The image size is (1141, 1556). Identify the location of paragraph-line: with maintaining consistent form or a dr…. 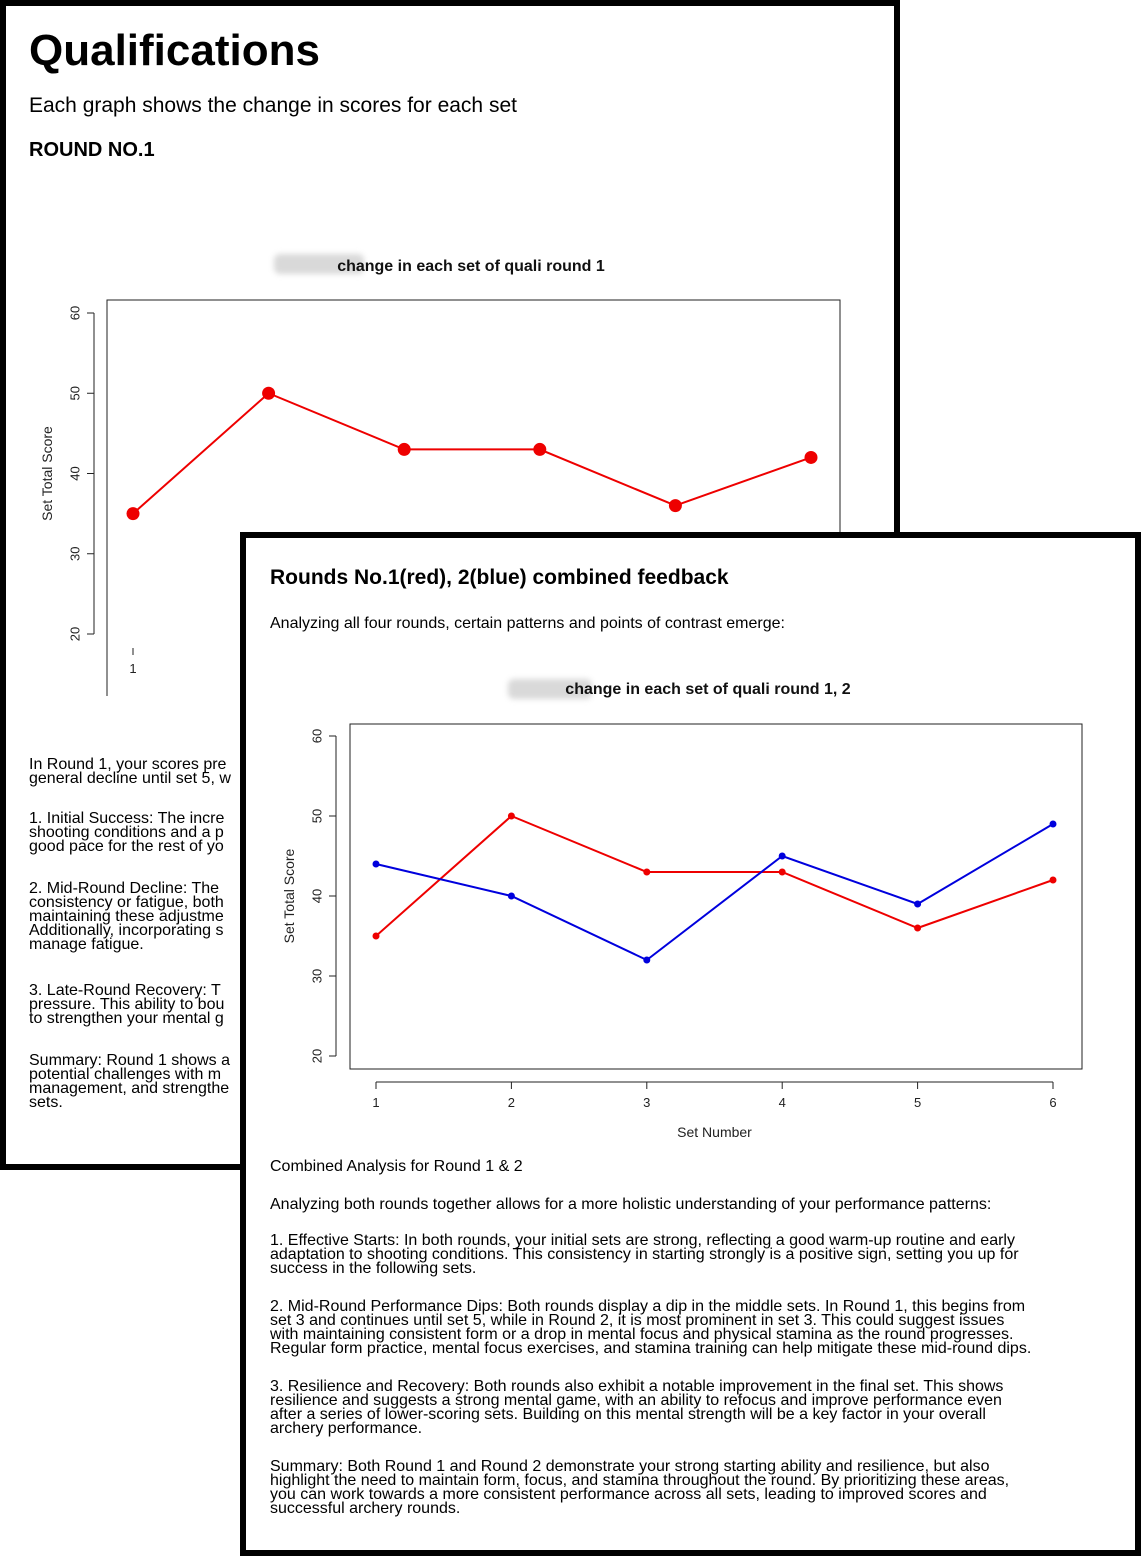
(642, 1334).